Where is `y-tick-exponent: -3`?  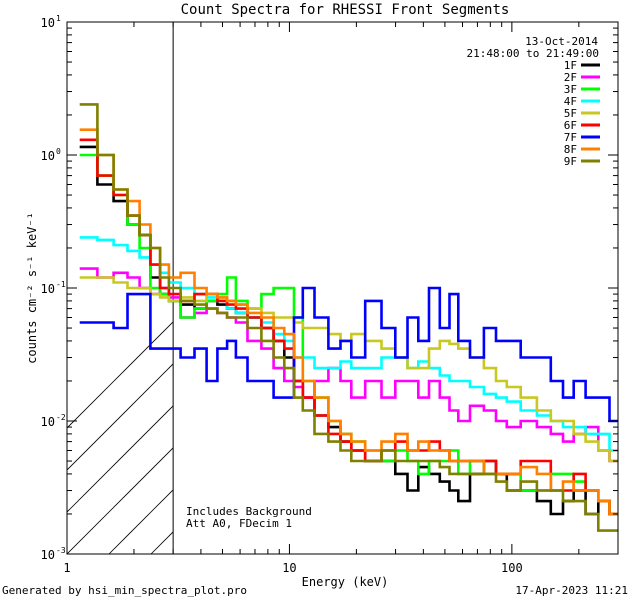 y-tick-exponent: -3 is located at coordinates (61, 550).